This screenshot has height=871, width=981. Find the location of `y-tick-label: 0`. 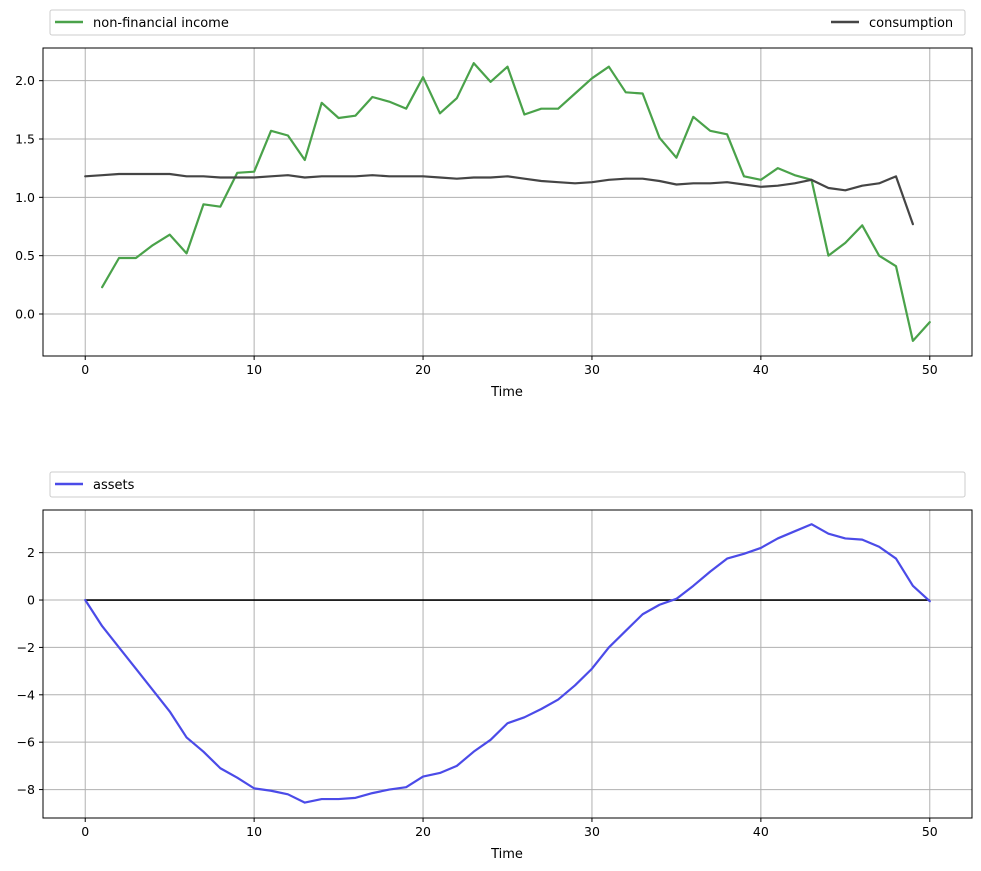

y-tick-label: 0 is located at coordinates (31, 600).